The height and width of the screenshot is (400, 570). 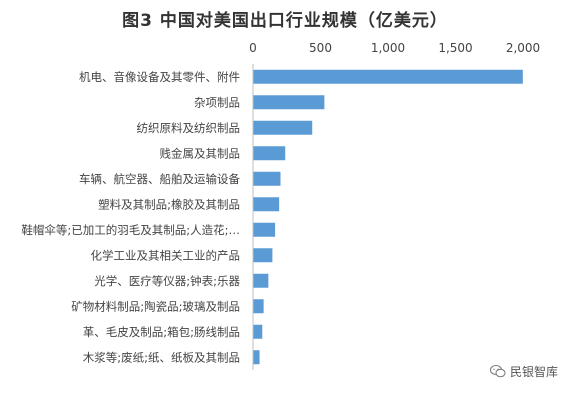 I want to click on x-tick-label: 1,000, so click(x=388, y=48).